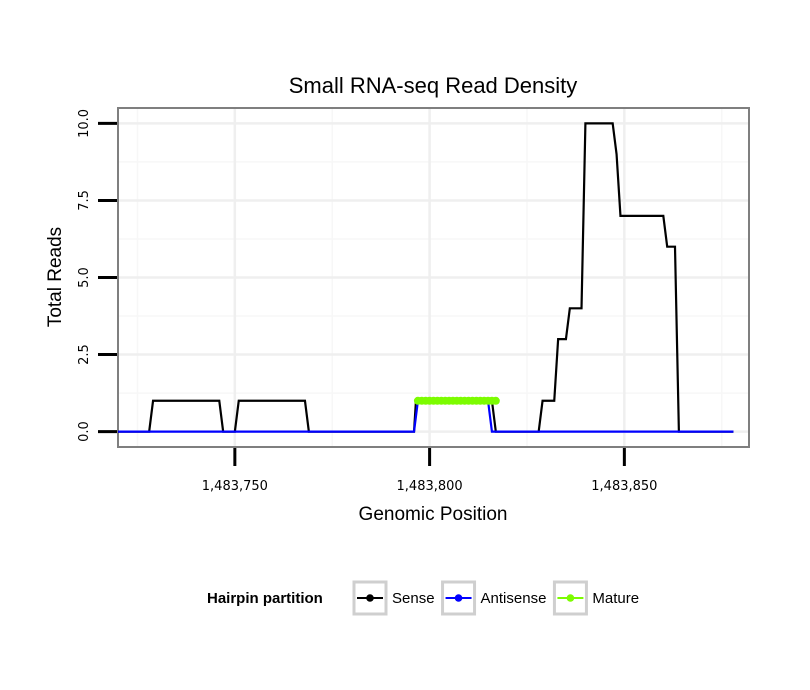 This screenshot has width=810, height=690. I want to click on y-axis: 0.0 2.5 5.0 7.5 10.0, so click(97, 275).